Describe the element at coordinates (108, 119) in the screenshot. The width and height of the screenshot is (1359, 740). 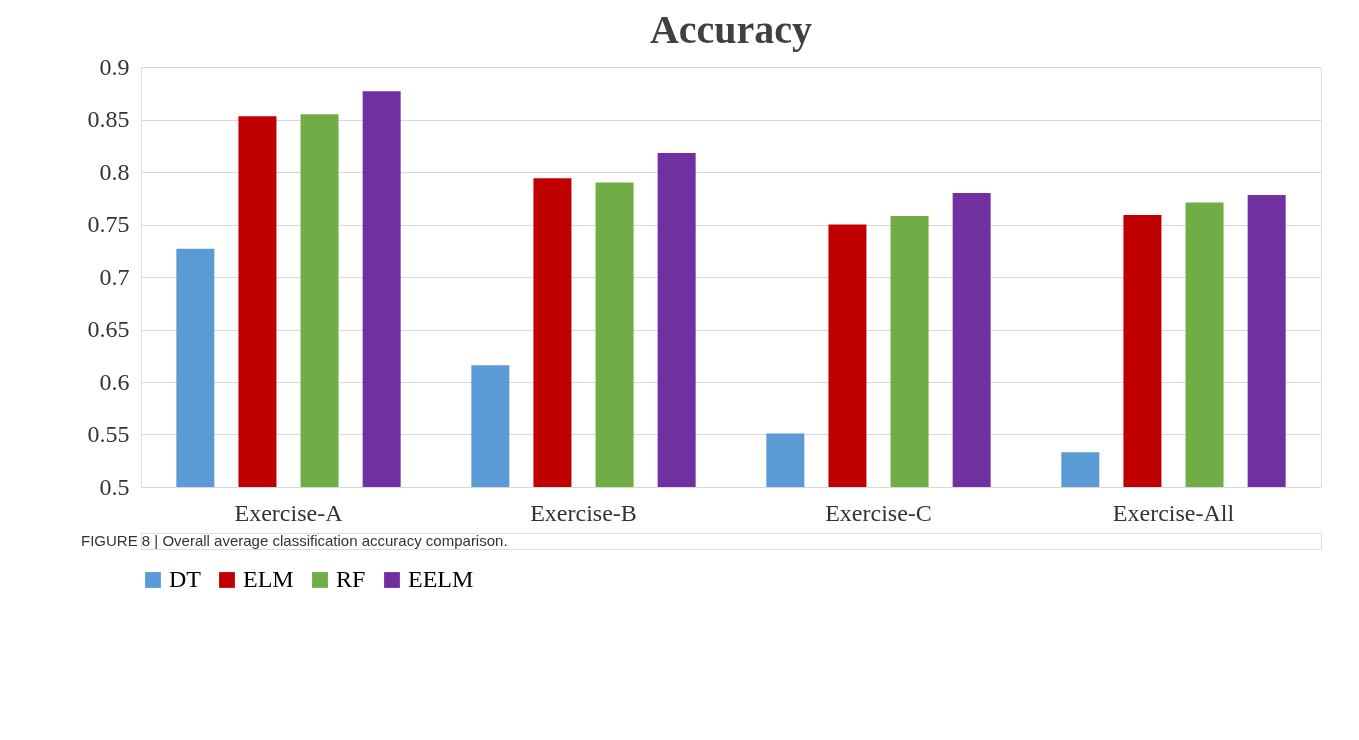
I see `y-tick-label: 0.85` at that location.